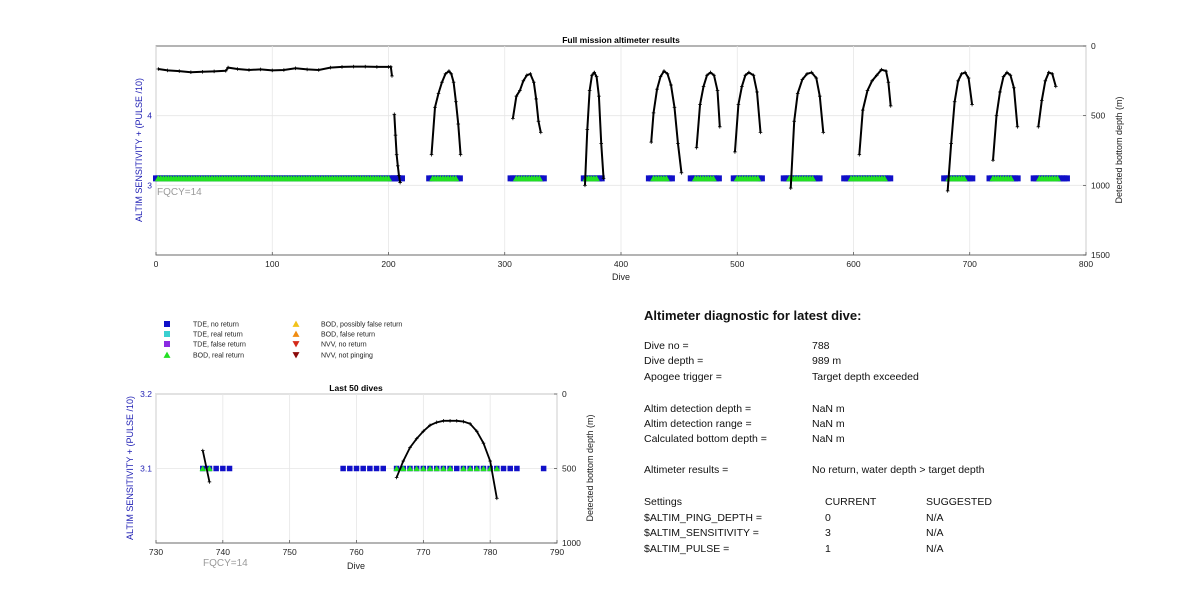 The width and height of the screenshot is (1200, 611). Describe the element at coordinates (686, 470) in the screenshot. I see `diag-label-altimeter-results: Altimeter results =` at that location.